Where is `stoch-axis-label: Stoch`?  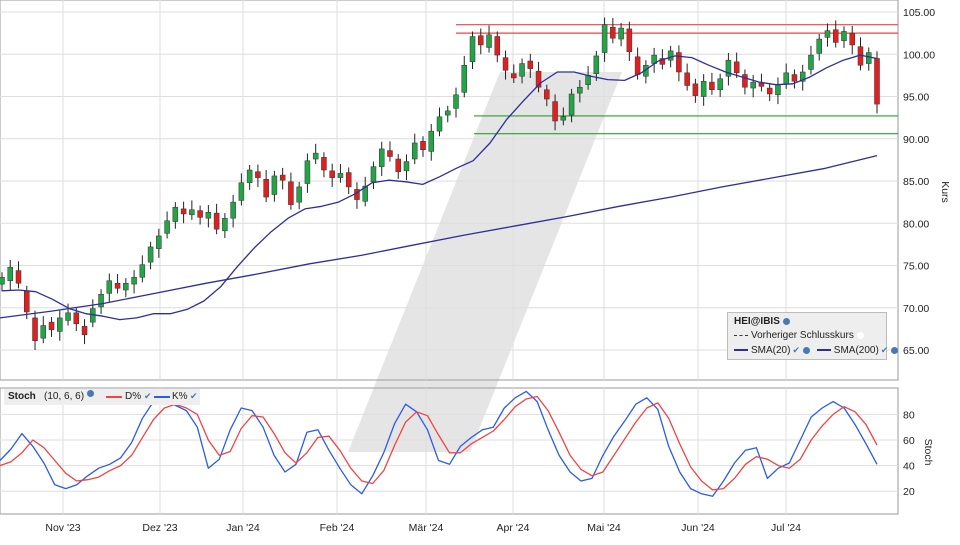
stoch-axis-label: Stoch is located at coordinates (928, 452).